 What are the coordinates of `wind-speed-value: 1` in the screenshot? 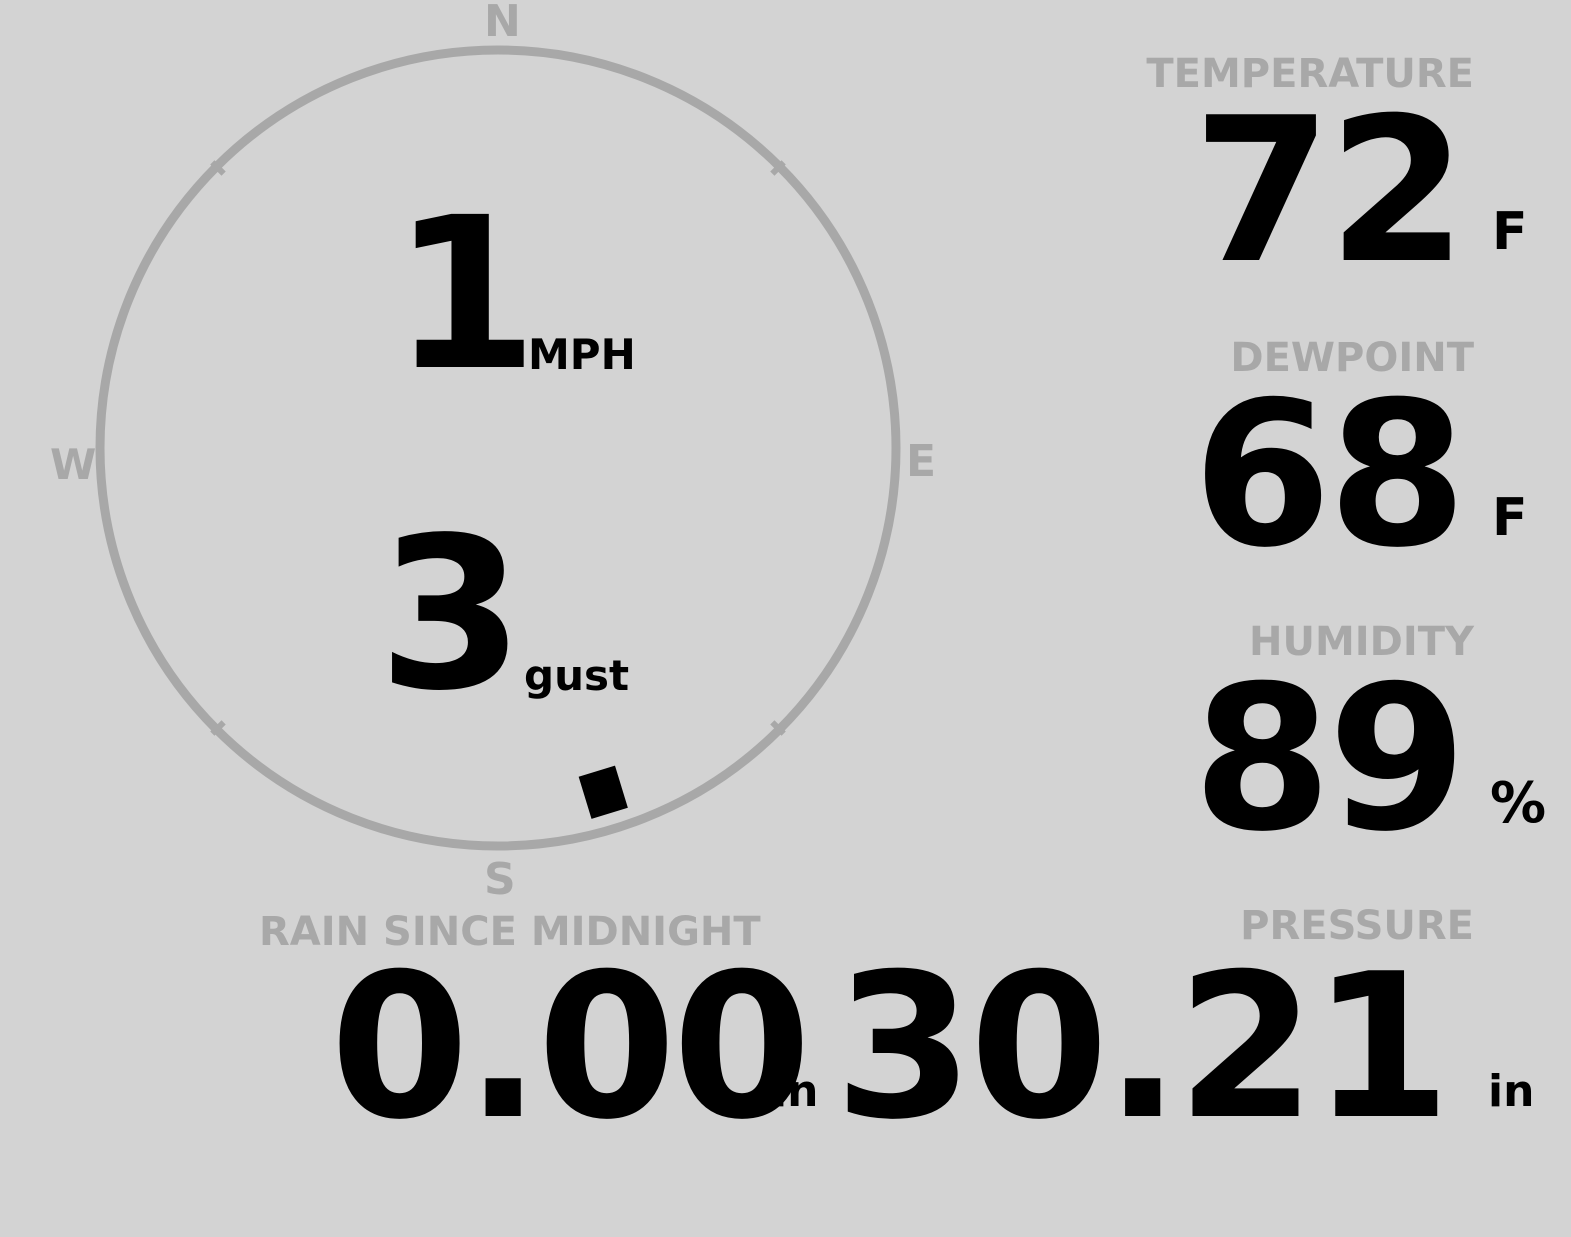 It's located at (465, 294).